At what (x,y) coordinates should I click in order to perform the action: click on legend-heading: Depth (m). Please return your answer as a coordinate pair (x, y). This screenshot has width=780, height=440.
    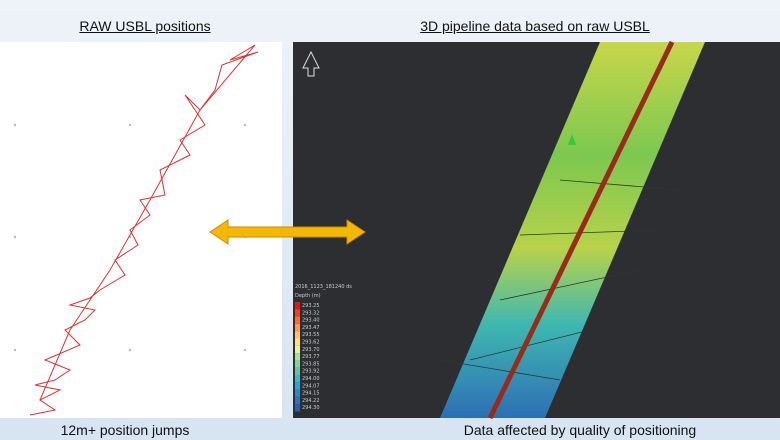
    Looking at the image, I should click on (308, 296).